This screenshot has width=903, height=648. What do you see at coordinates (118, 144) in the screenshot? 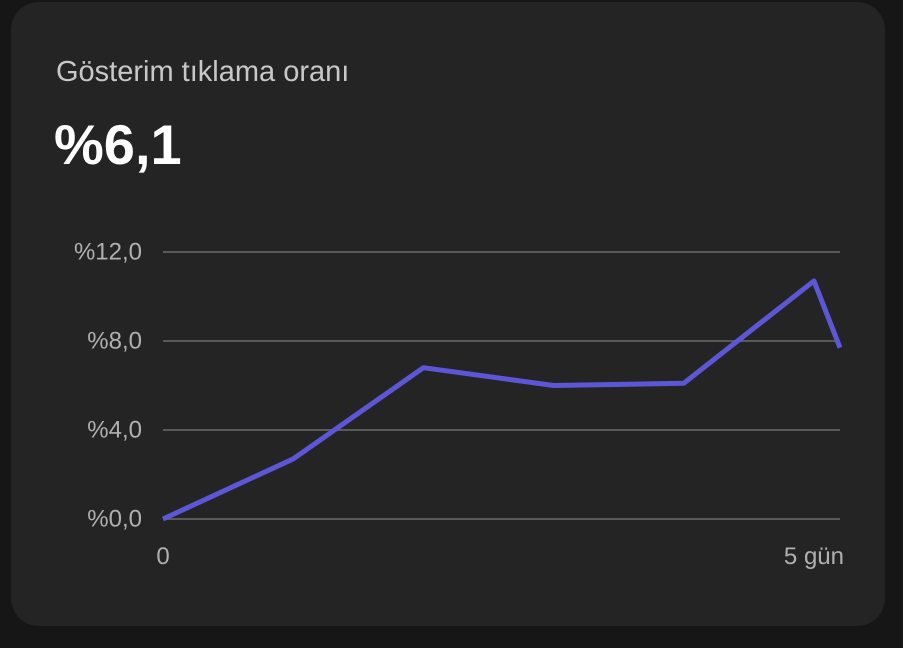
I see `chart-subtitle: %6,1` at bounding box center [118, 144].